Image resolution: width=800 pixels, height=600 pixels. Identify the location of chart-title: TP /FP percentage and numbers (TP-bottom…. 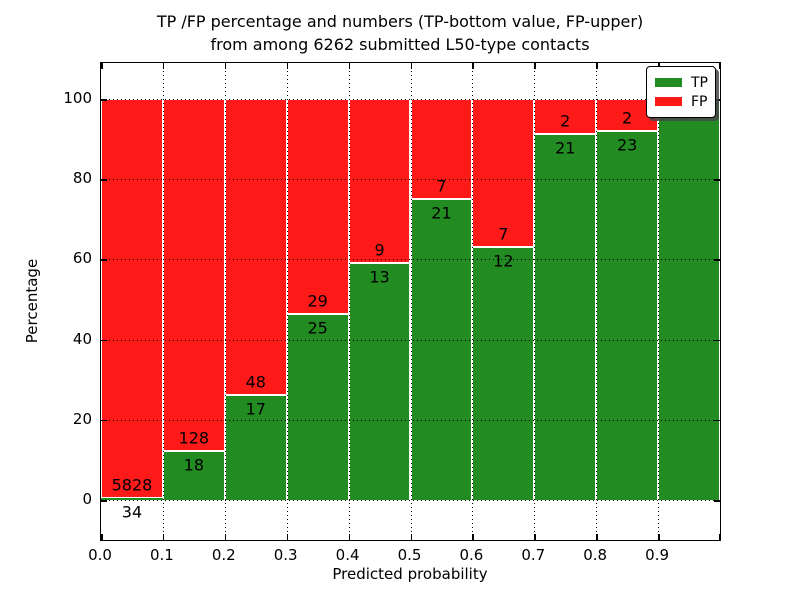
(400, 33).